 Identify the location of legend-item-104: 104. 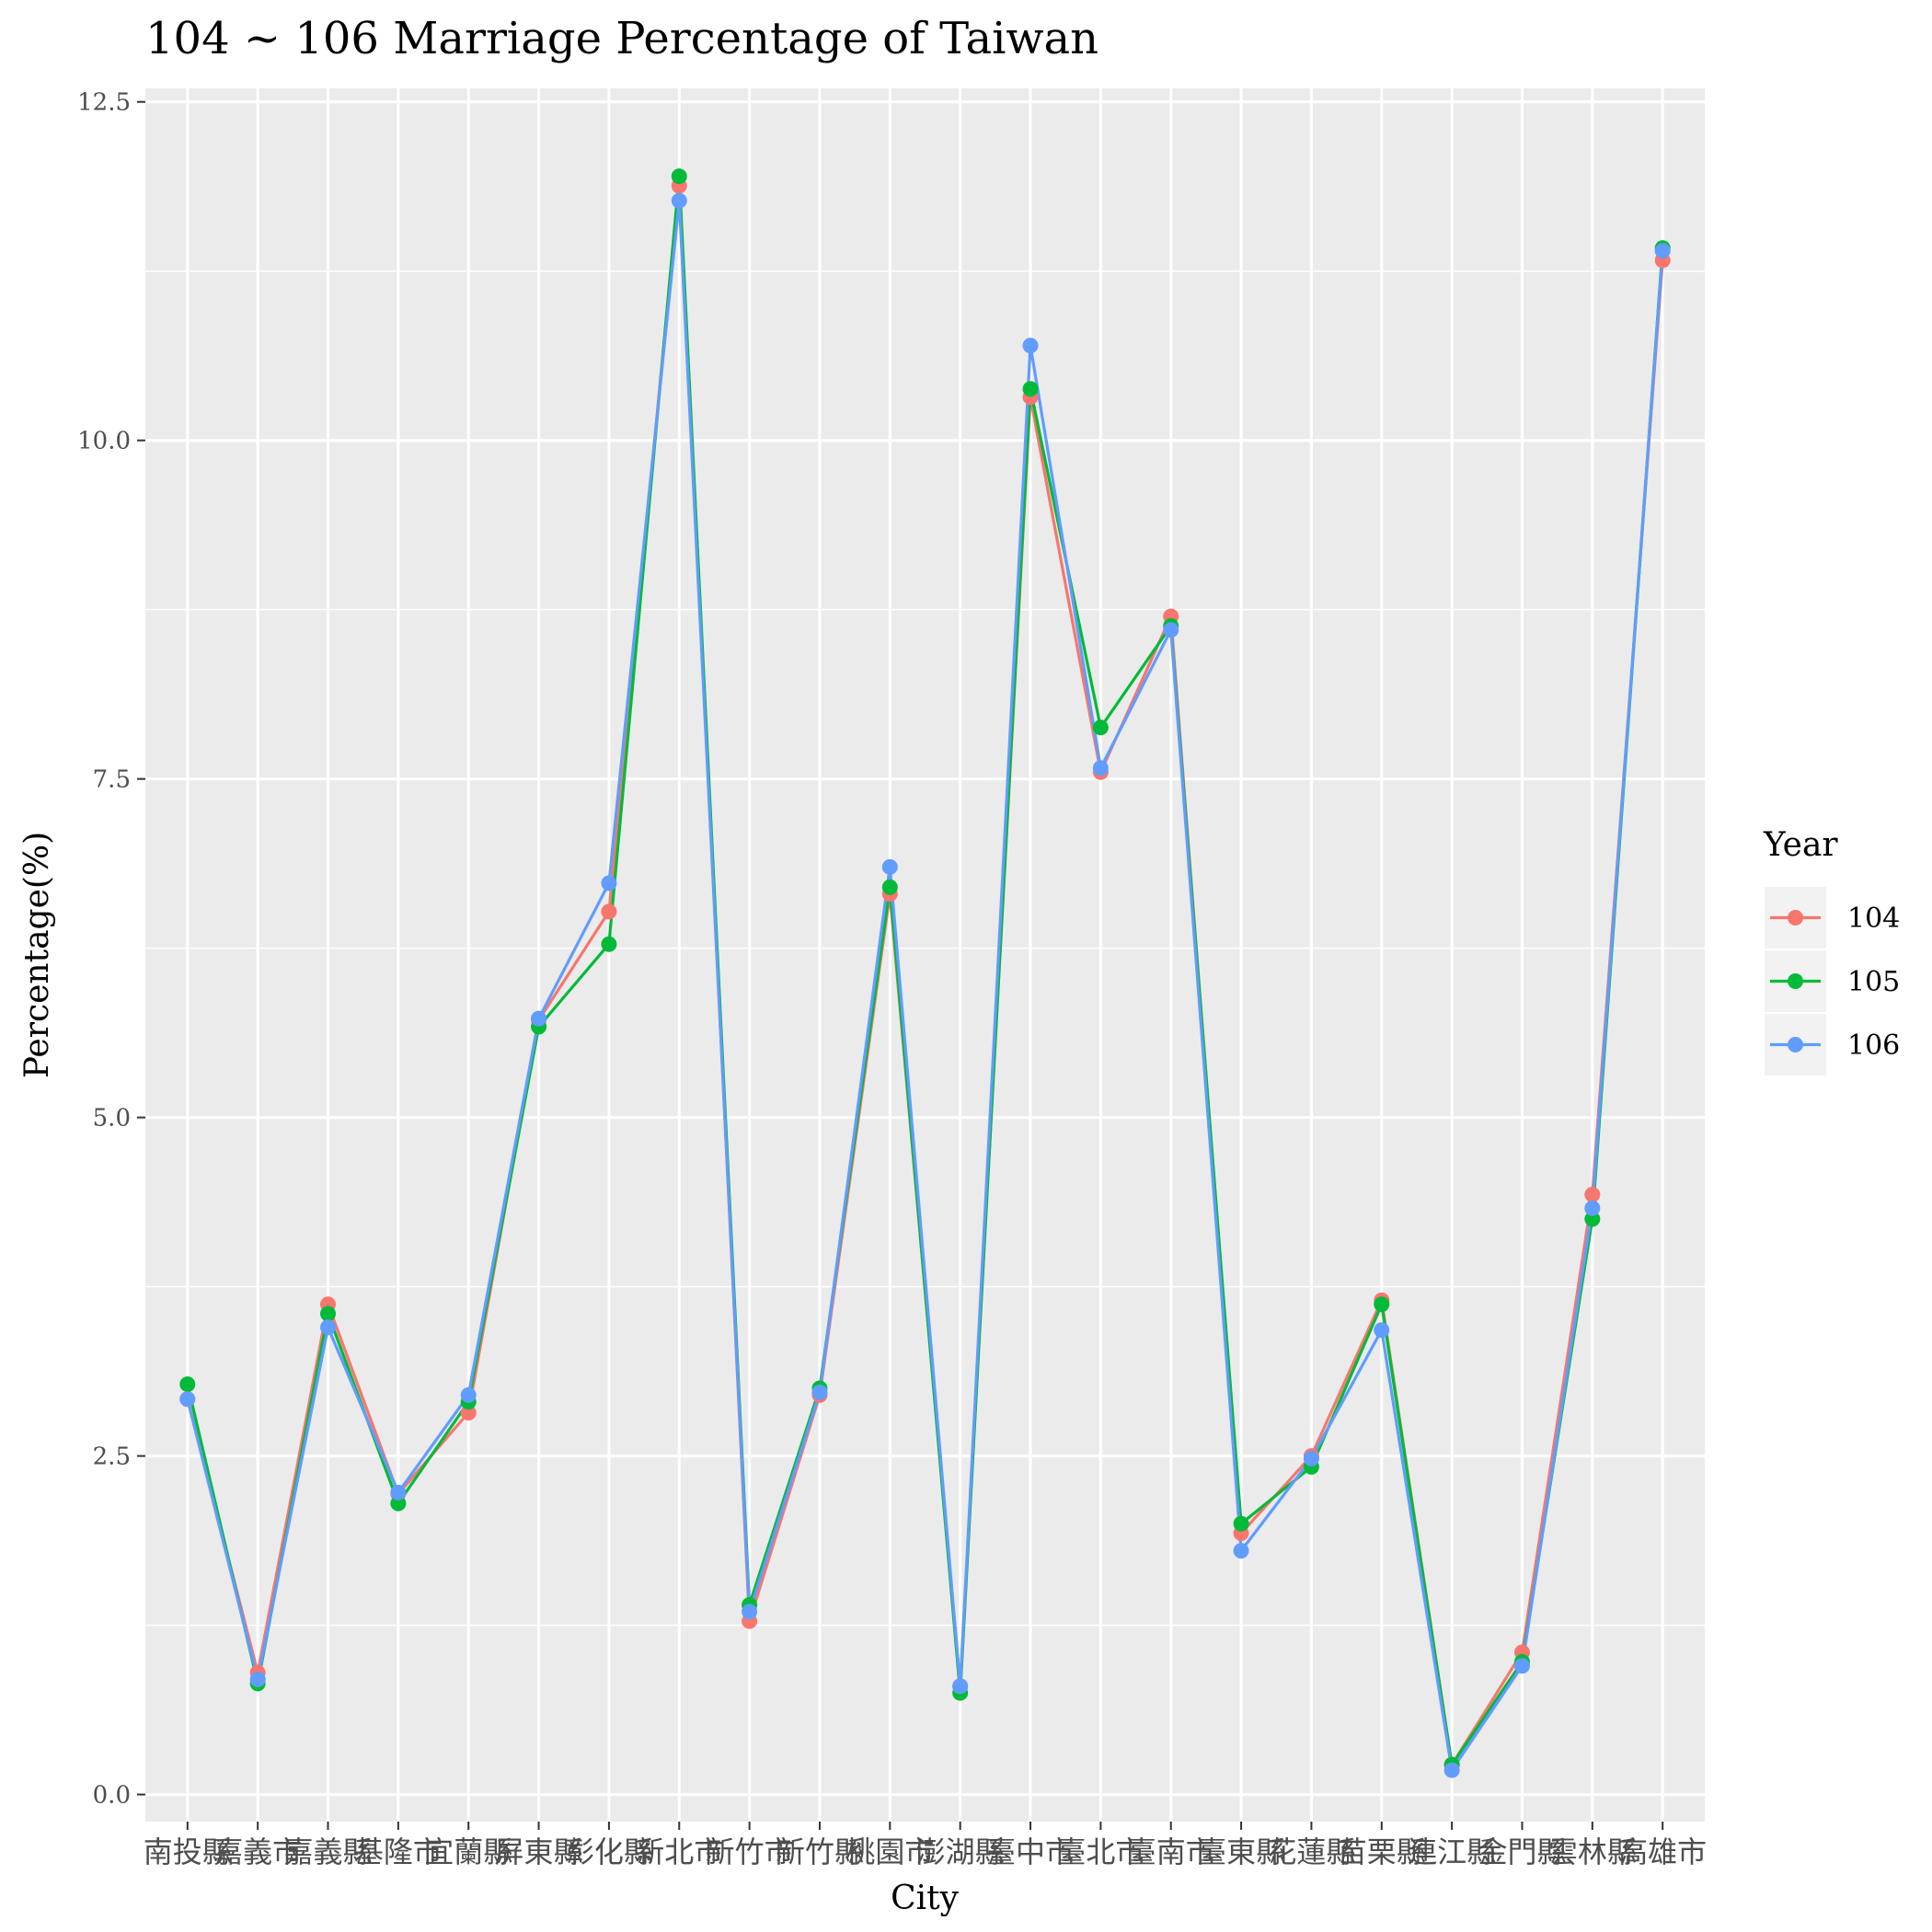
(1831, 917).